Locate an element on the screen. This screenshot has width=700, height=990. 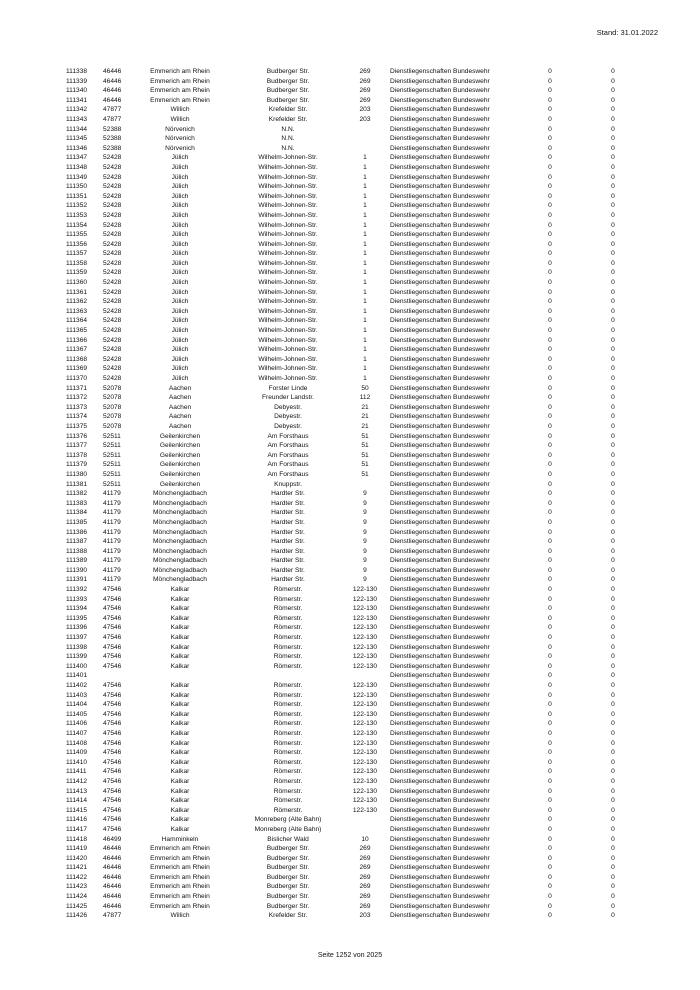
row-id-cell: 111390 is located at coordinates (77, 570).